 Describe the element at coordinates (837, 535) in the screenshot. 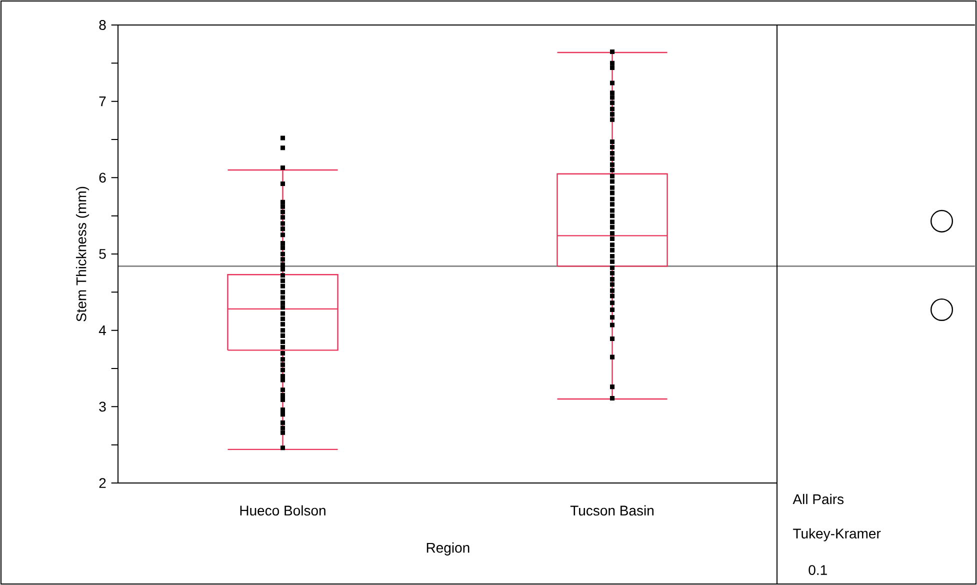

I see `text: Tukey-Kramer` at that location.